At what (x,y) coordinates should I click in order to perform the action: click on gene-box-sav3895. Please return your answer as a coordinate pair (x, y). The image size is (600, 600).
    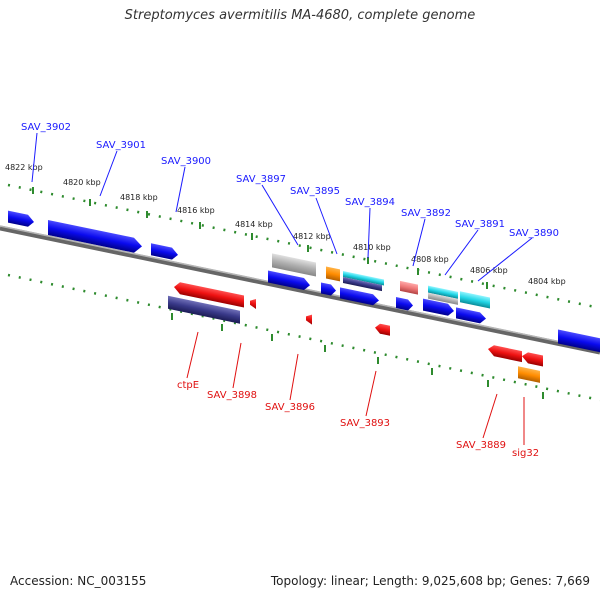
    Looking at the image, I should click on (333, 274).